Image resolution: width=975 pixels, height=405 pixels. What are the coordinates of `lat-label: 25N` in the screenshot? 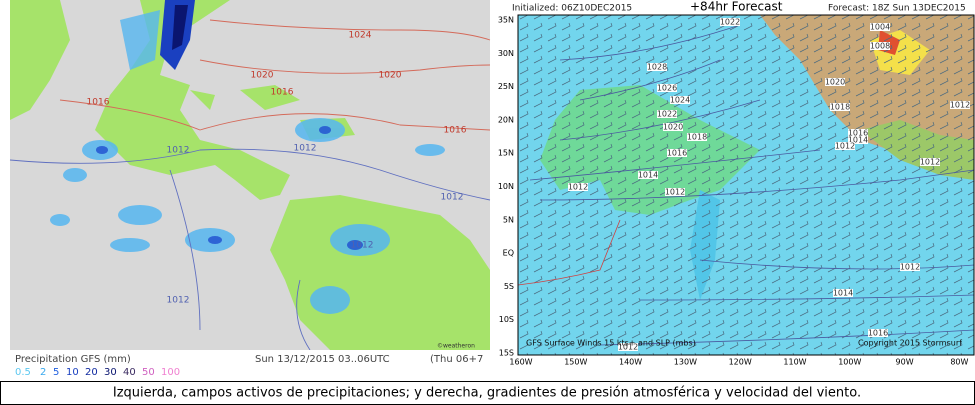 It's located at (506, 86).